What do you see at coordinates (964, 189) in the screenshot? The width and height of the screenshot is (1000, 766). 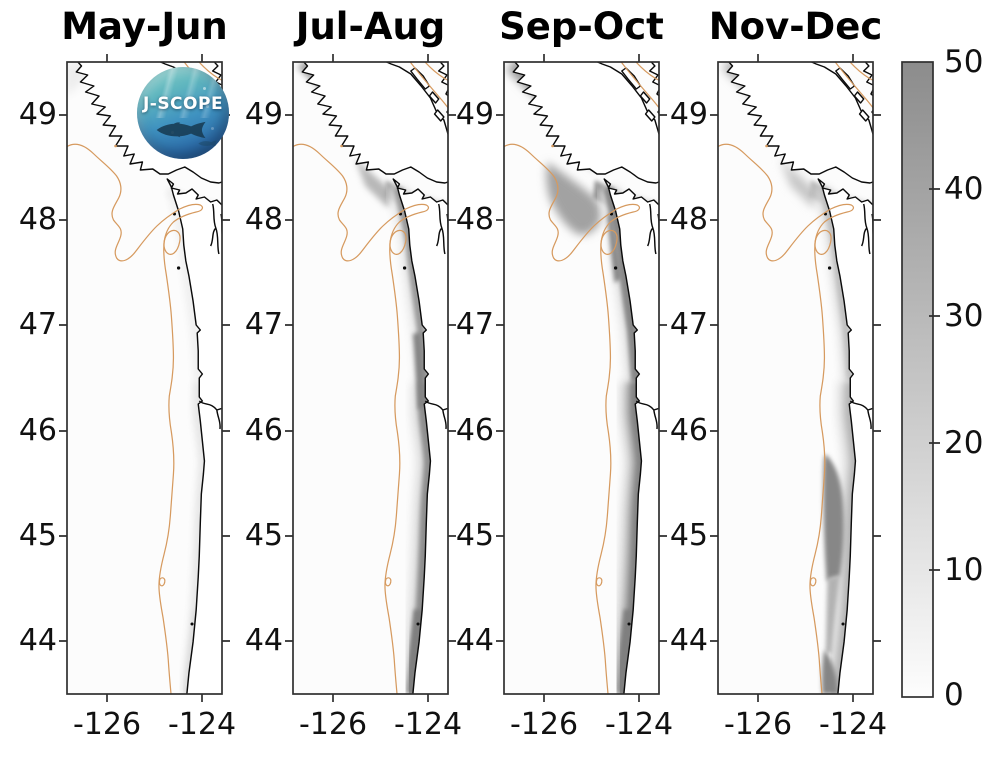 I see `colorbar-label: 40` at bounding box center [964, 189].